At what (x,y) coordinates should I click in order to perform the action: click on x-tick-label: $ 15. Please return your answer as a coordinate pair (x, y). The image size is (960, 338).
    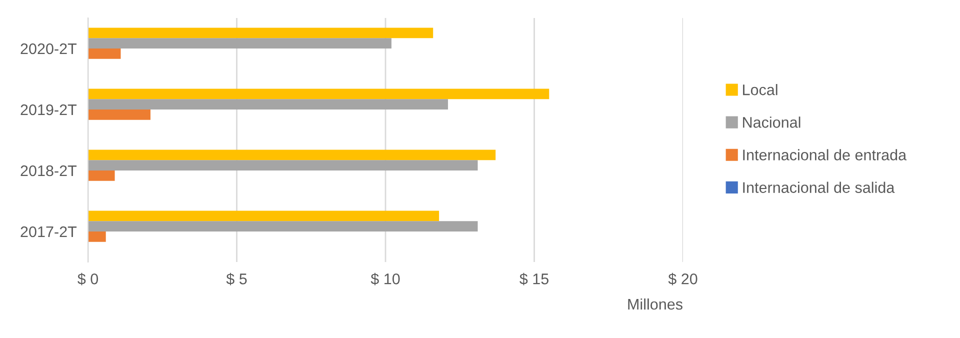
    Looking at the image, I should click on (534, 279).